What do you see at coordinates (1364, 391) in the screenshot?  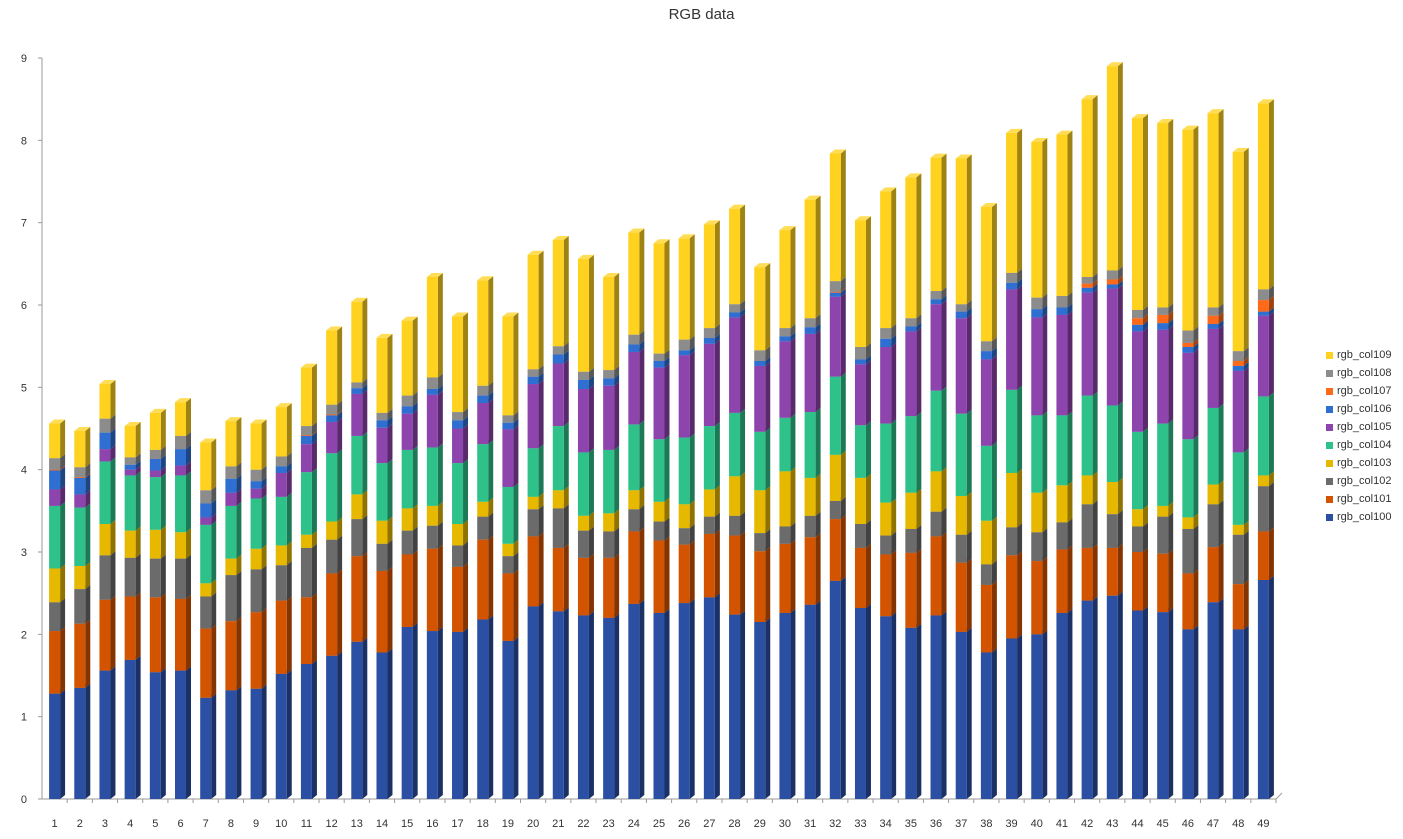 I see `legend-item: rgb_col107` at bounding box center [1364, 391].